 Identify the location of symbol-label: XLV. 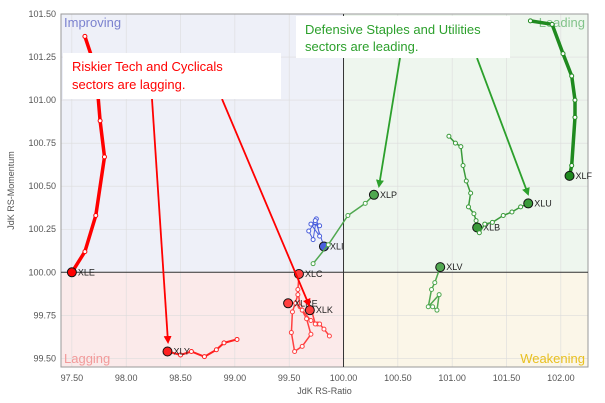
(454, 267).